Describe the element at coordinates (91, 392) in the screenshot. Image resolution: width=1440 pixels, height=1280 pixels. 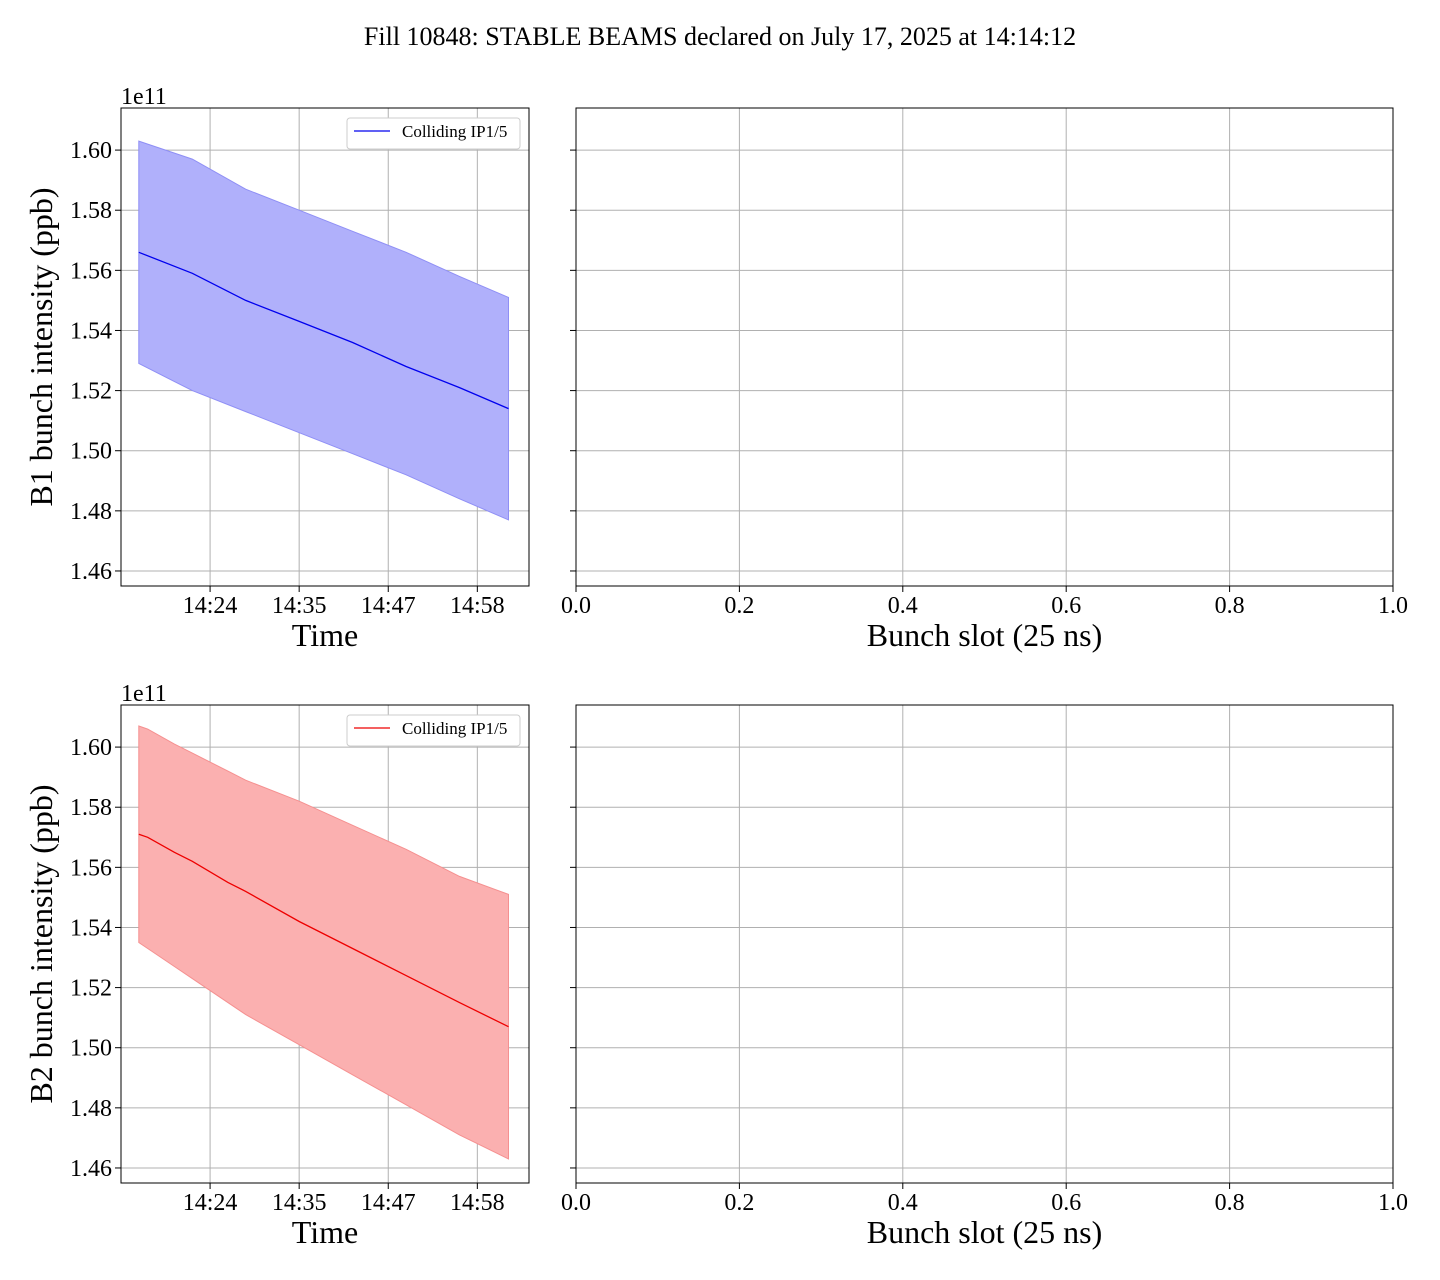
I see `b1-time-y-tick-label: 1.52` at that location.